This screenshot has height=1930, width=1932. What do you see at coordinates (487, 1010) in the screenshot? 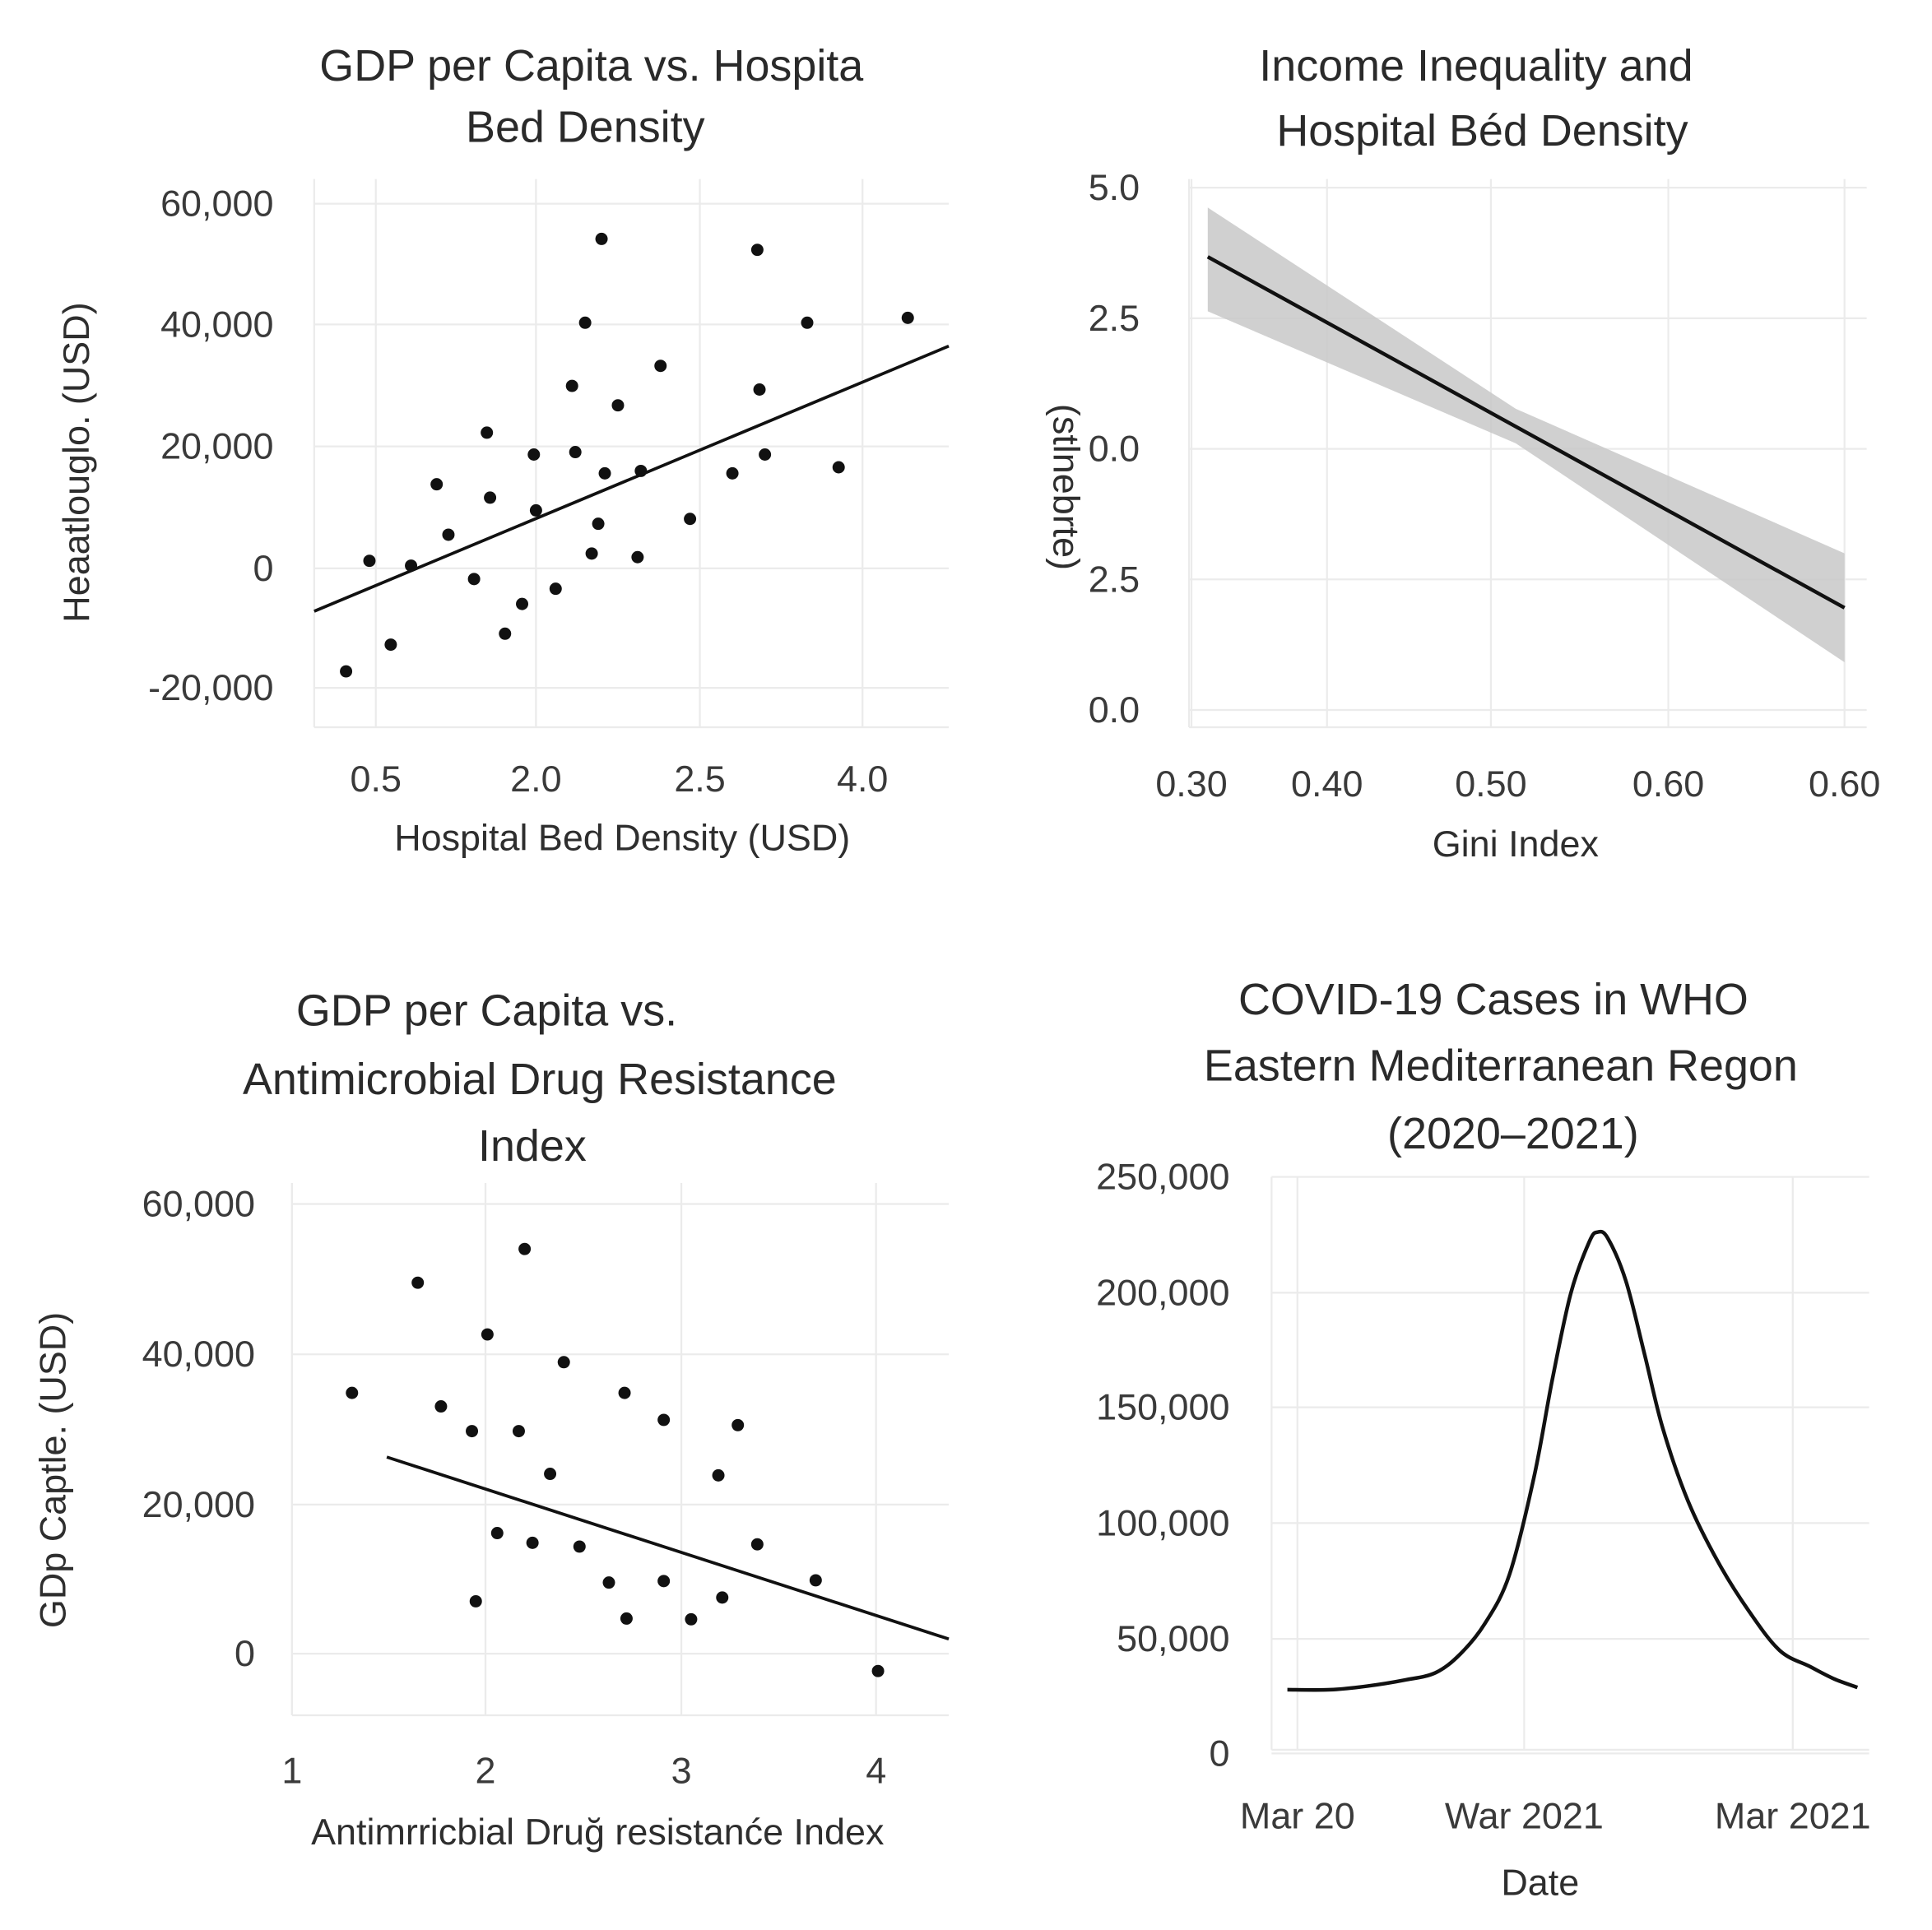
I see `chart-title-line: GDP per Capita vs.` at bounding box center [487, 1010].